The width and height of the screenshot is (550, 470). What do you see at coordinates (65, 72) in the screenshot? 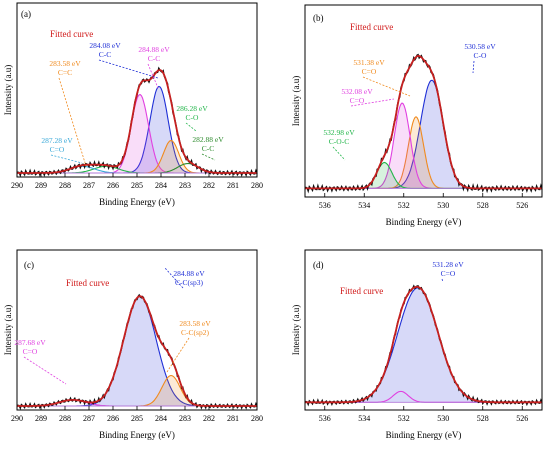
I see `peak-name-label: C=C` at bounding box center [65, 72].